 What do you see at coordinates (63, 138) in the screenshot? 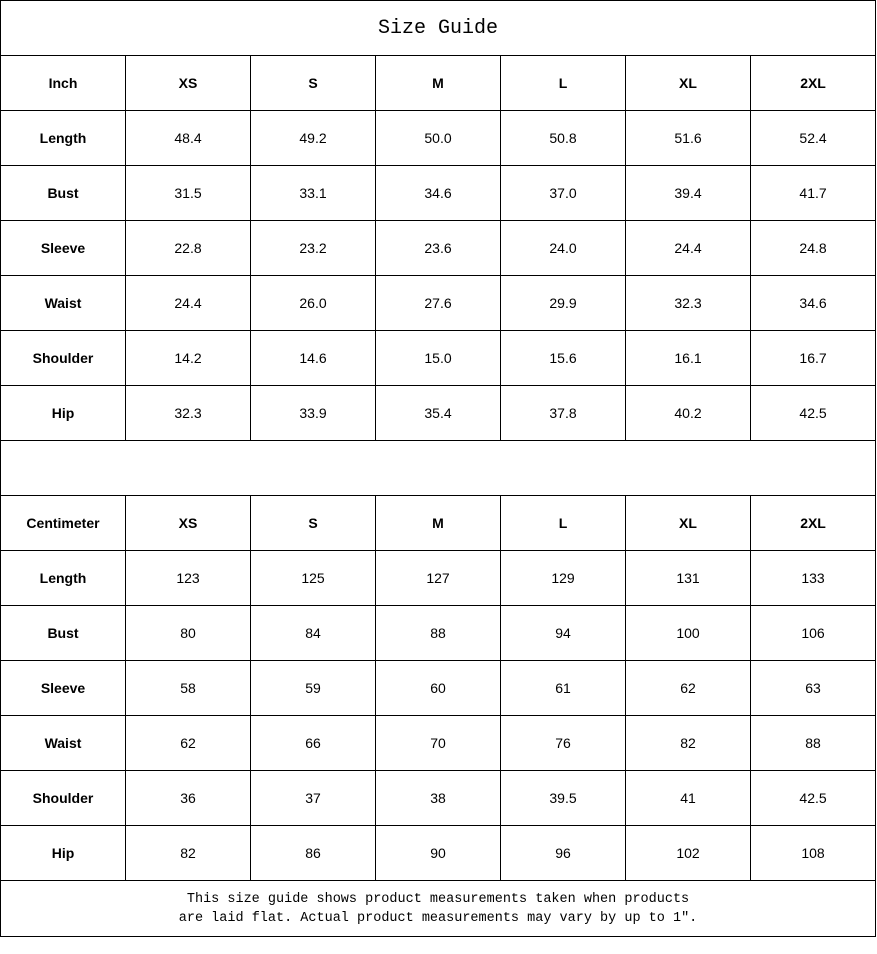
I see `row-label: Length` at bounding box center [63, 138].